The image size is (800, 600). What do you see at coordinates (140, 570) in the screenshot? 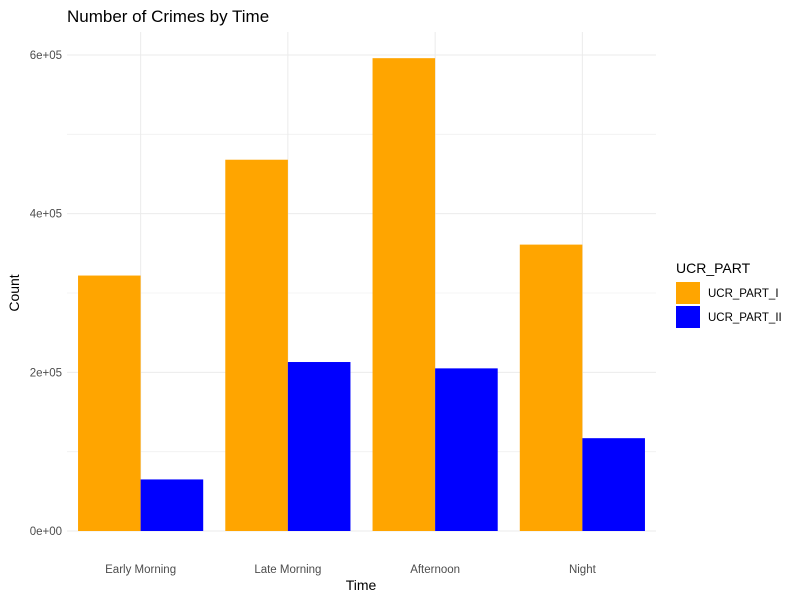
I see `x-tick-label-early-morning: Early Morning` at bounding box center [140, 570].